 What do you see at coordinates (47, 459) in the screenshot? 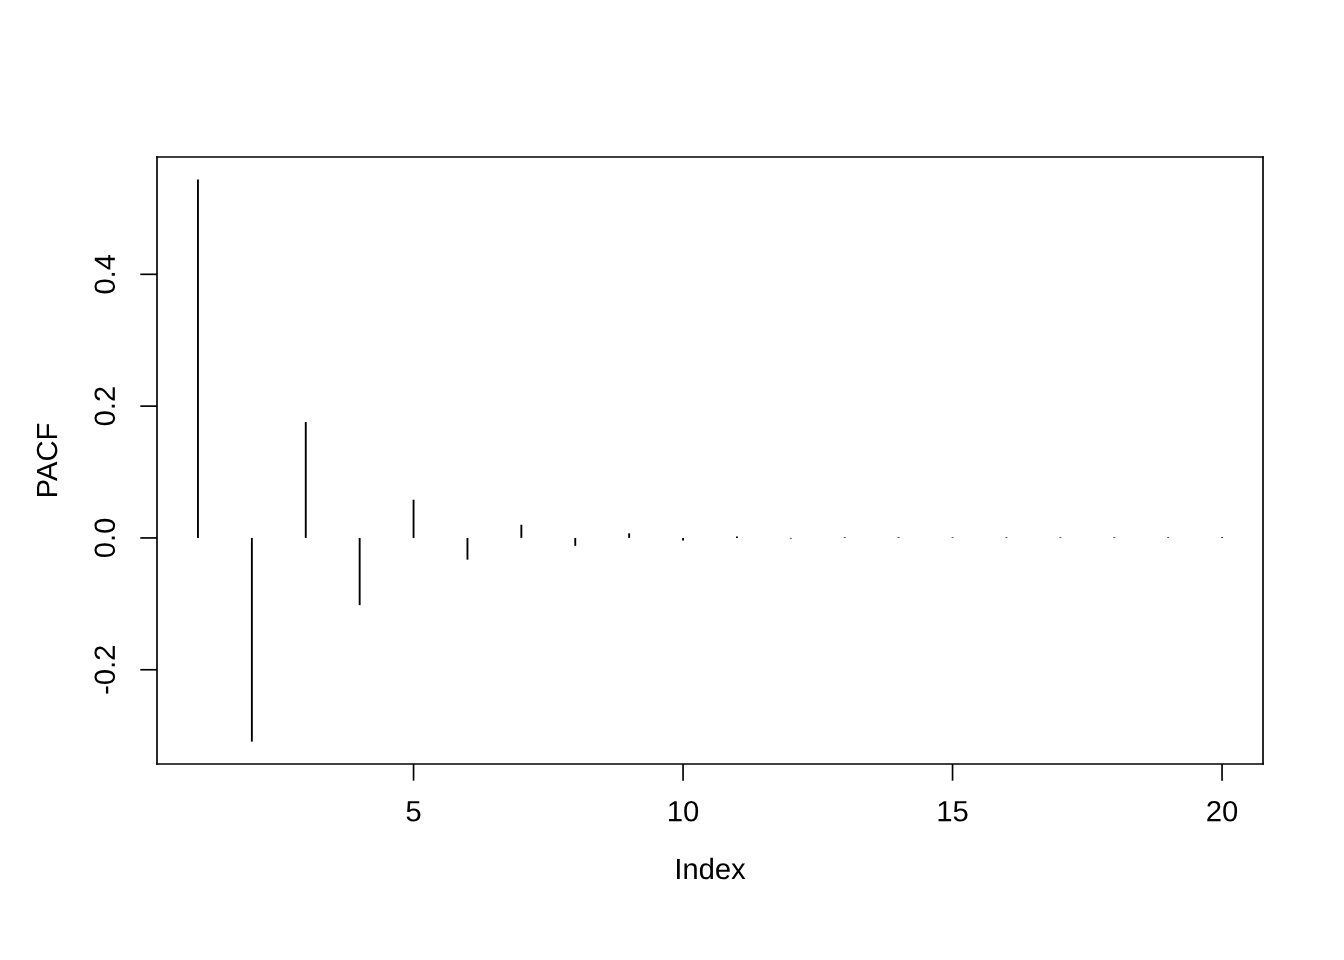
I see `y-axis-title: PACF` at bounding box center [47, 459].